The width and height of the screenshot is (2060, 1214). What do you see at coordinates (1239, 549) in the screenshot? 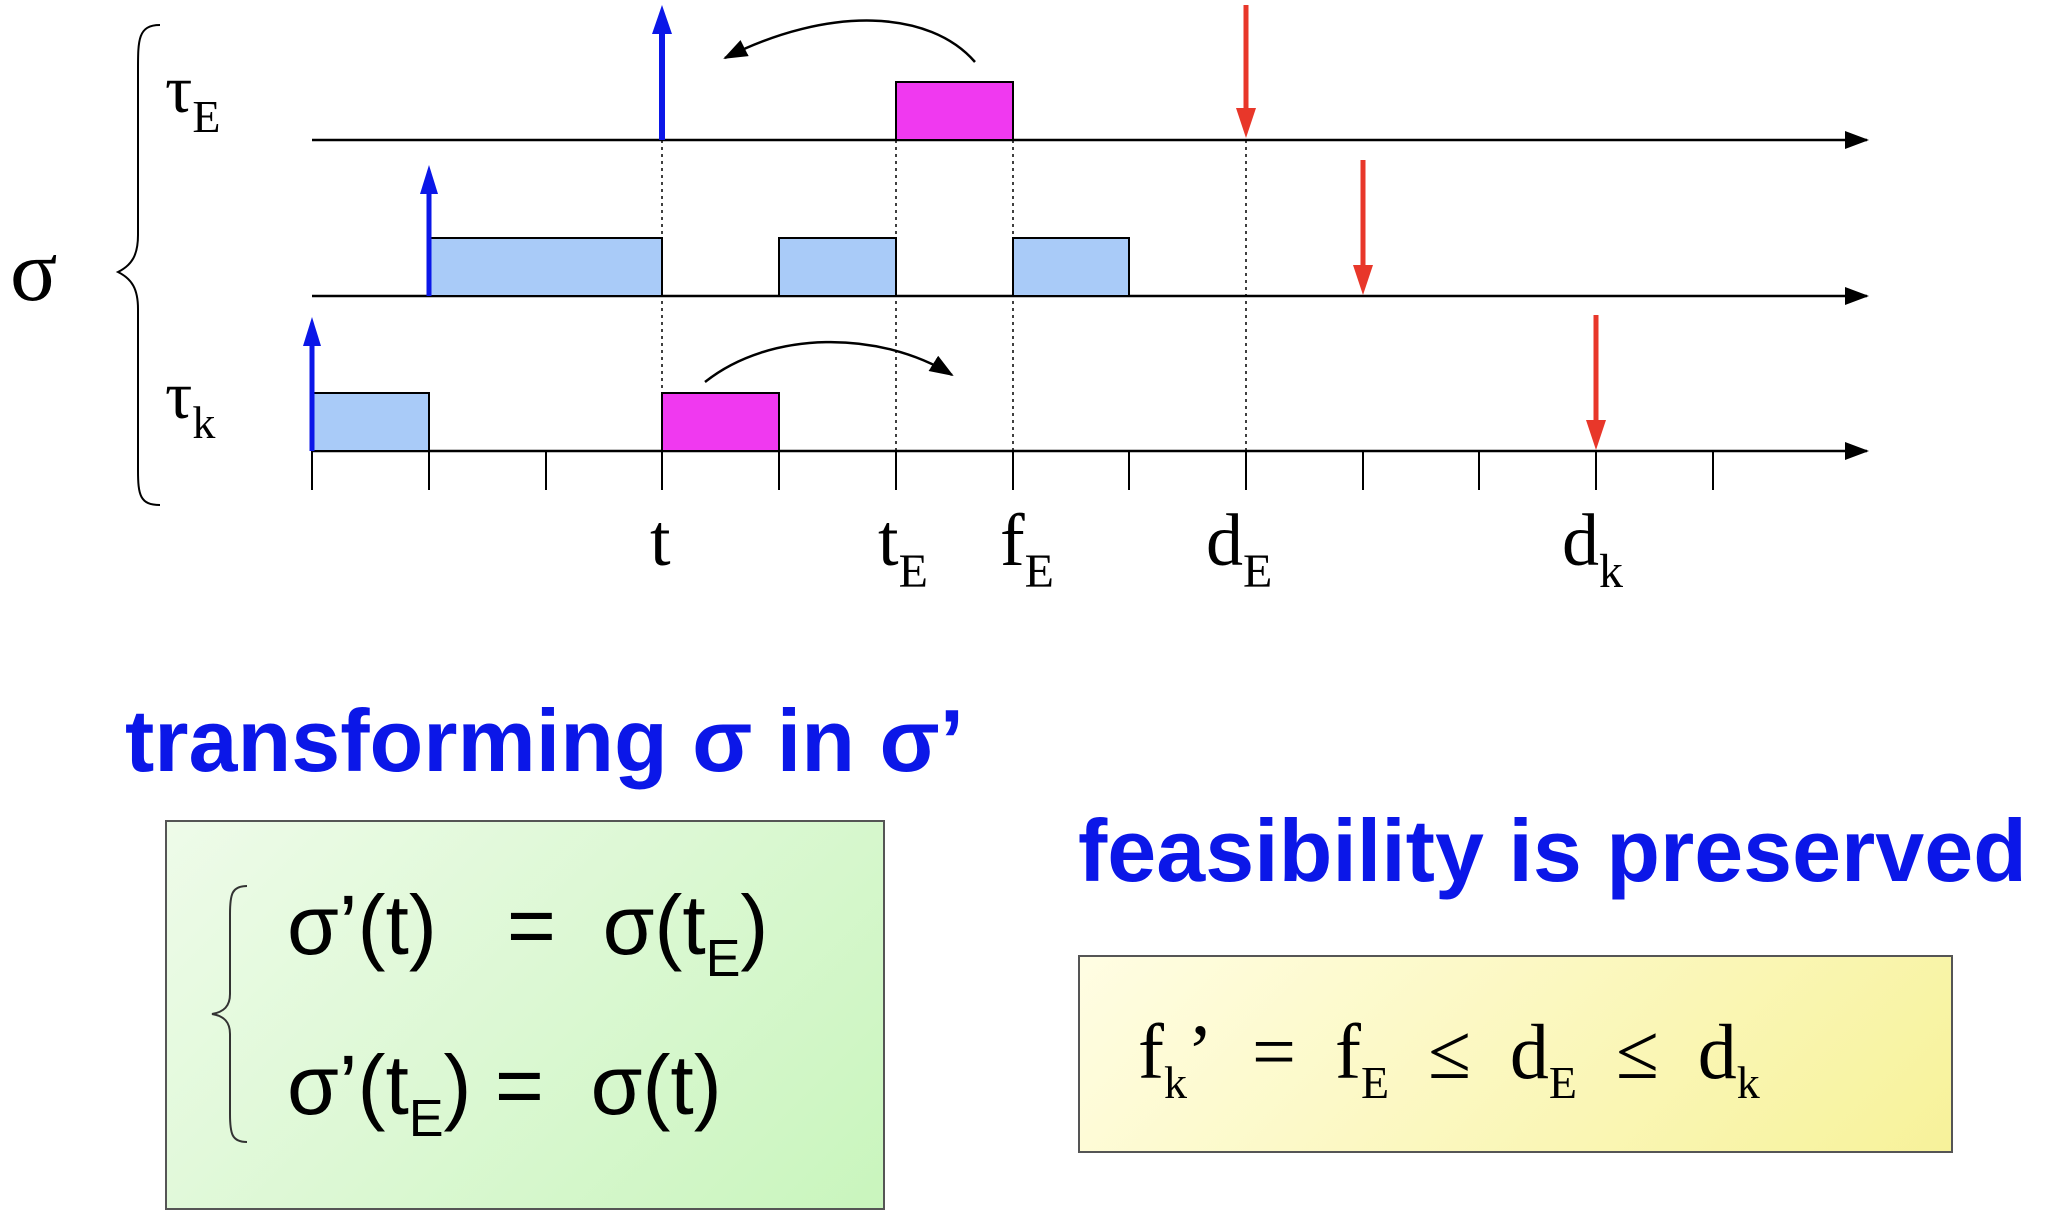
I see `label-dE: dE` at bounding box center [1239, 549].